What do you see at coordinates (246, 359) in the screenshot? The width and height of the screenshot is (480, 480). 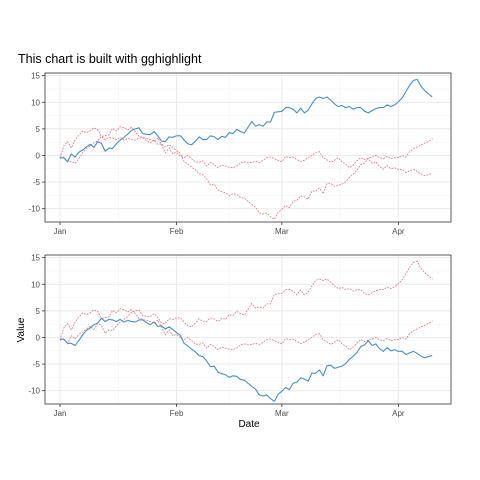 I see `series-line-highlight-B` at bounding box center [246, 359].